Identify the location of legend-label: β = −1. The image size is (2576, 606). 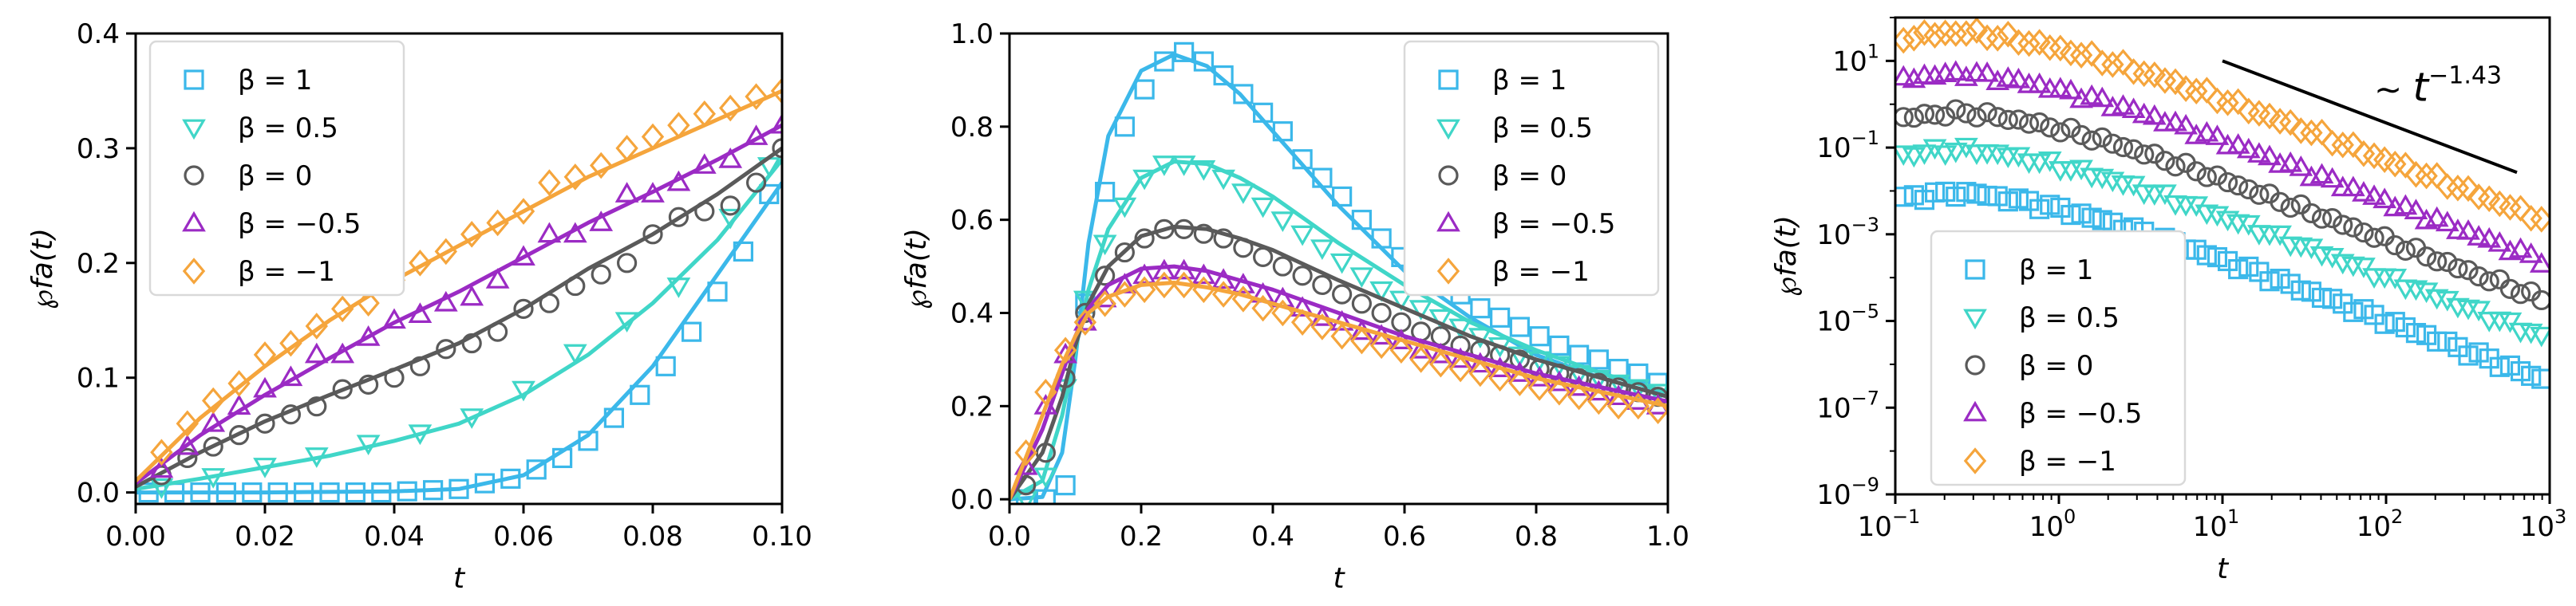
(1541, 272).